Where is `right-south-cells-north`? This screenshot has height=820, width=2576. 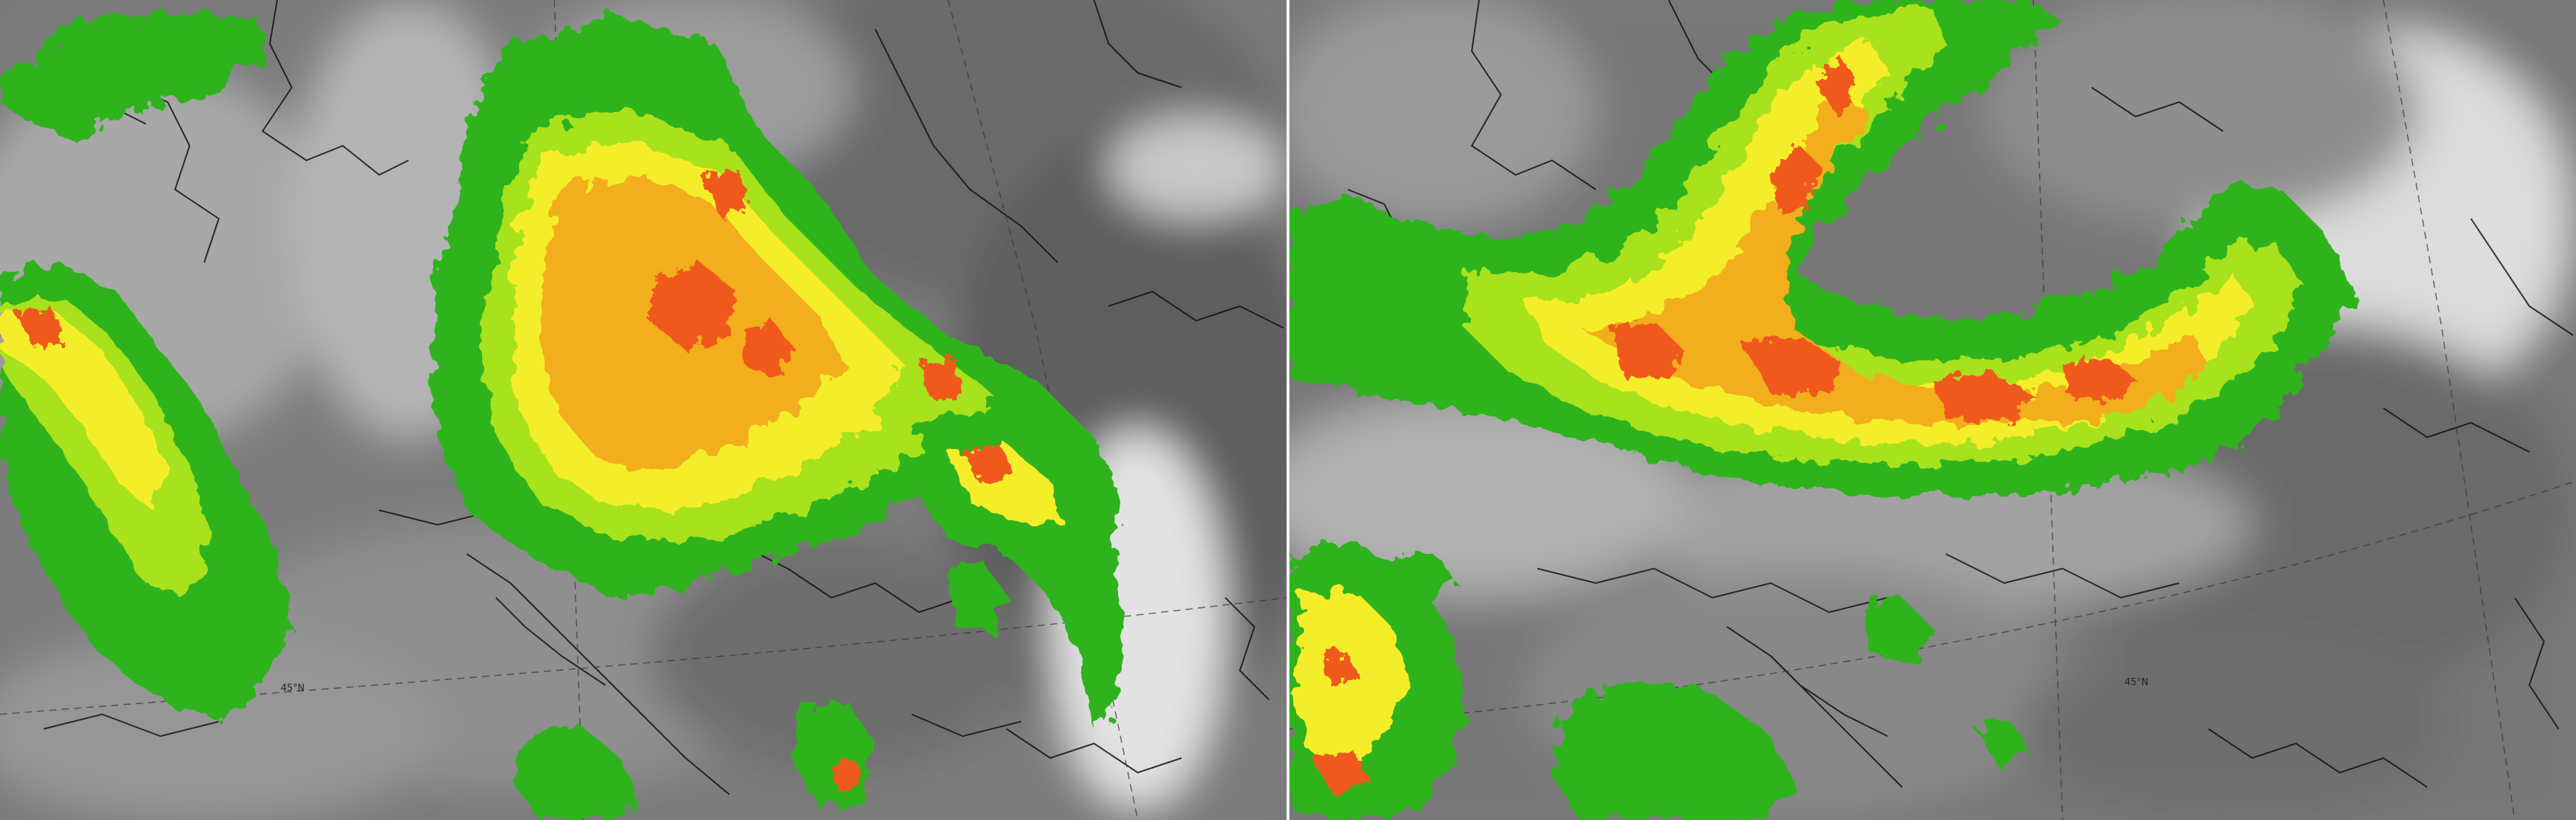
right-south-cells-north is located at coordinates (1425, 580).